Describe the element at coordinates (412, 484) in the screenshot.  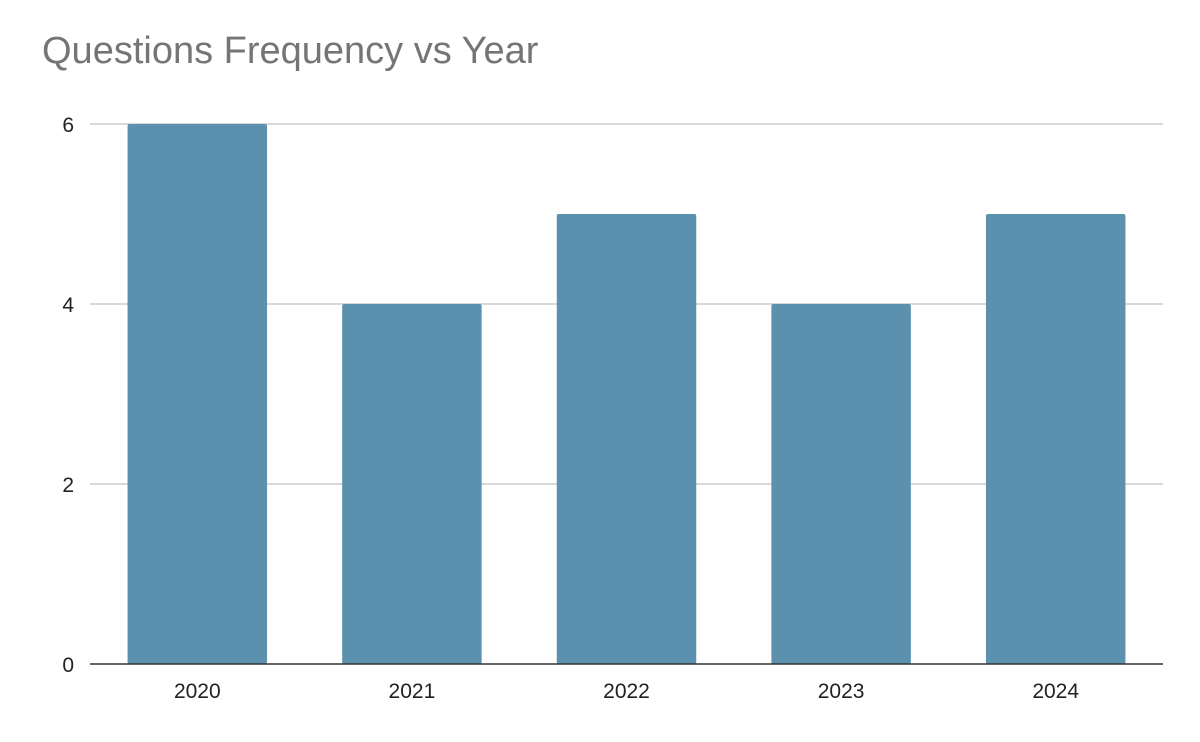
I see `bar-2021` at that location.